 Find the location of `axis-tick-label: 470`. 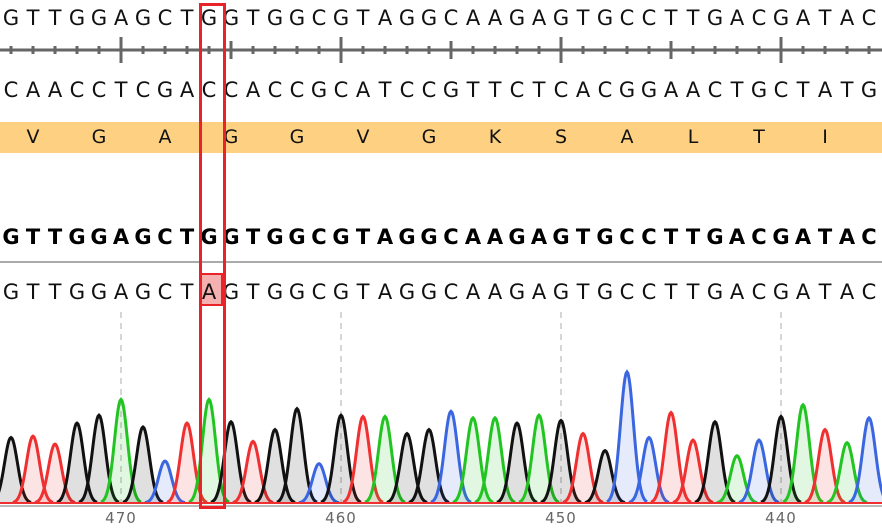

axis-tick-label: 470 is located at coordinates (121, 518).